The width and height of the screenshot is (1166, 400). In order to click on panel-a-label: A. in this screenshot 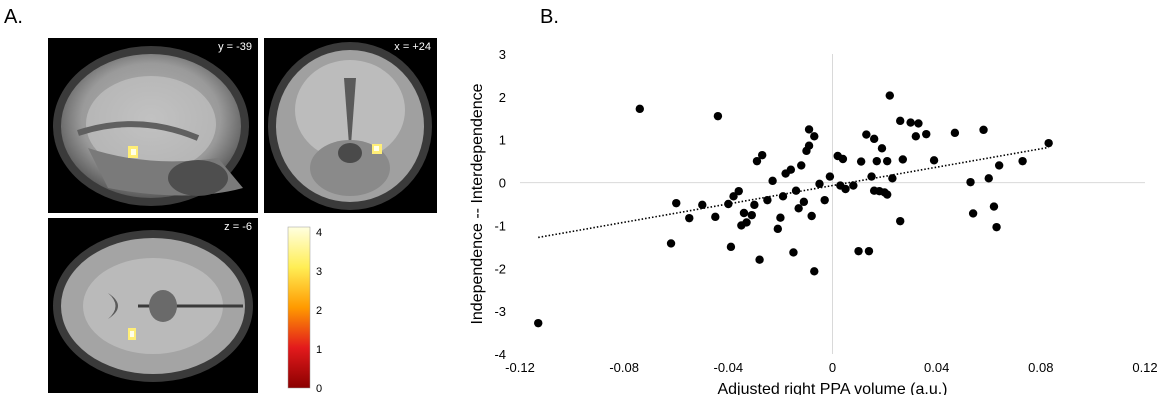, I will do `click(13, 17)`.